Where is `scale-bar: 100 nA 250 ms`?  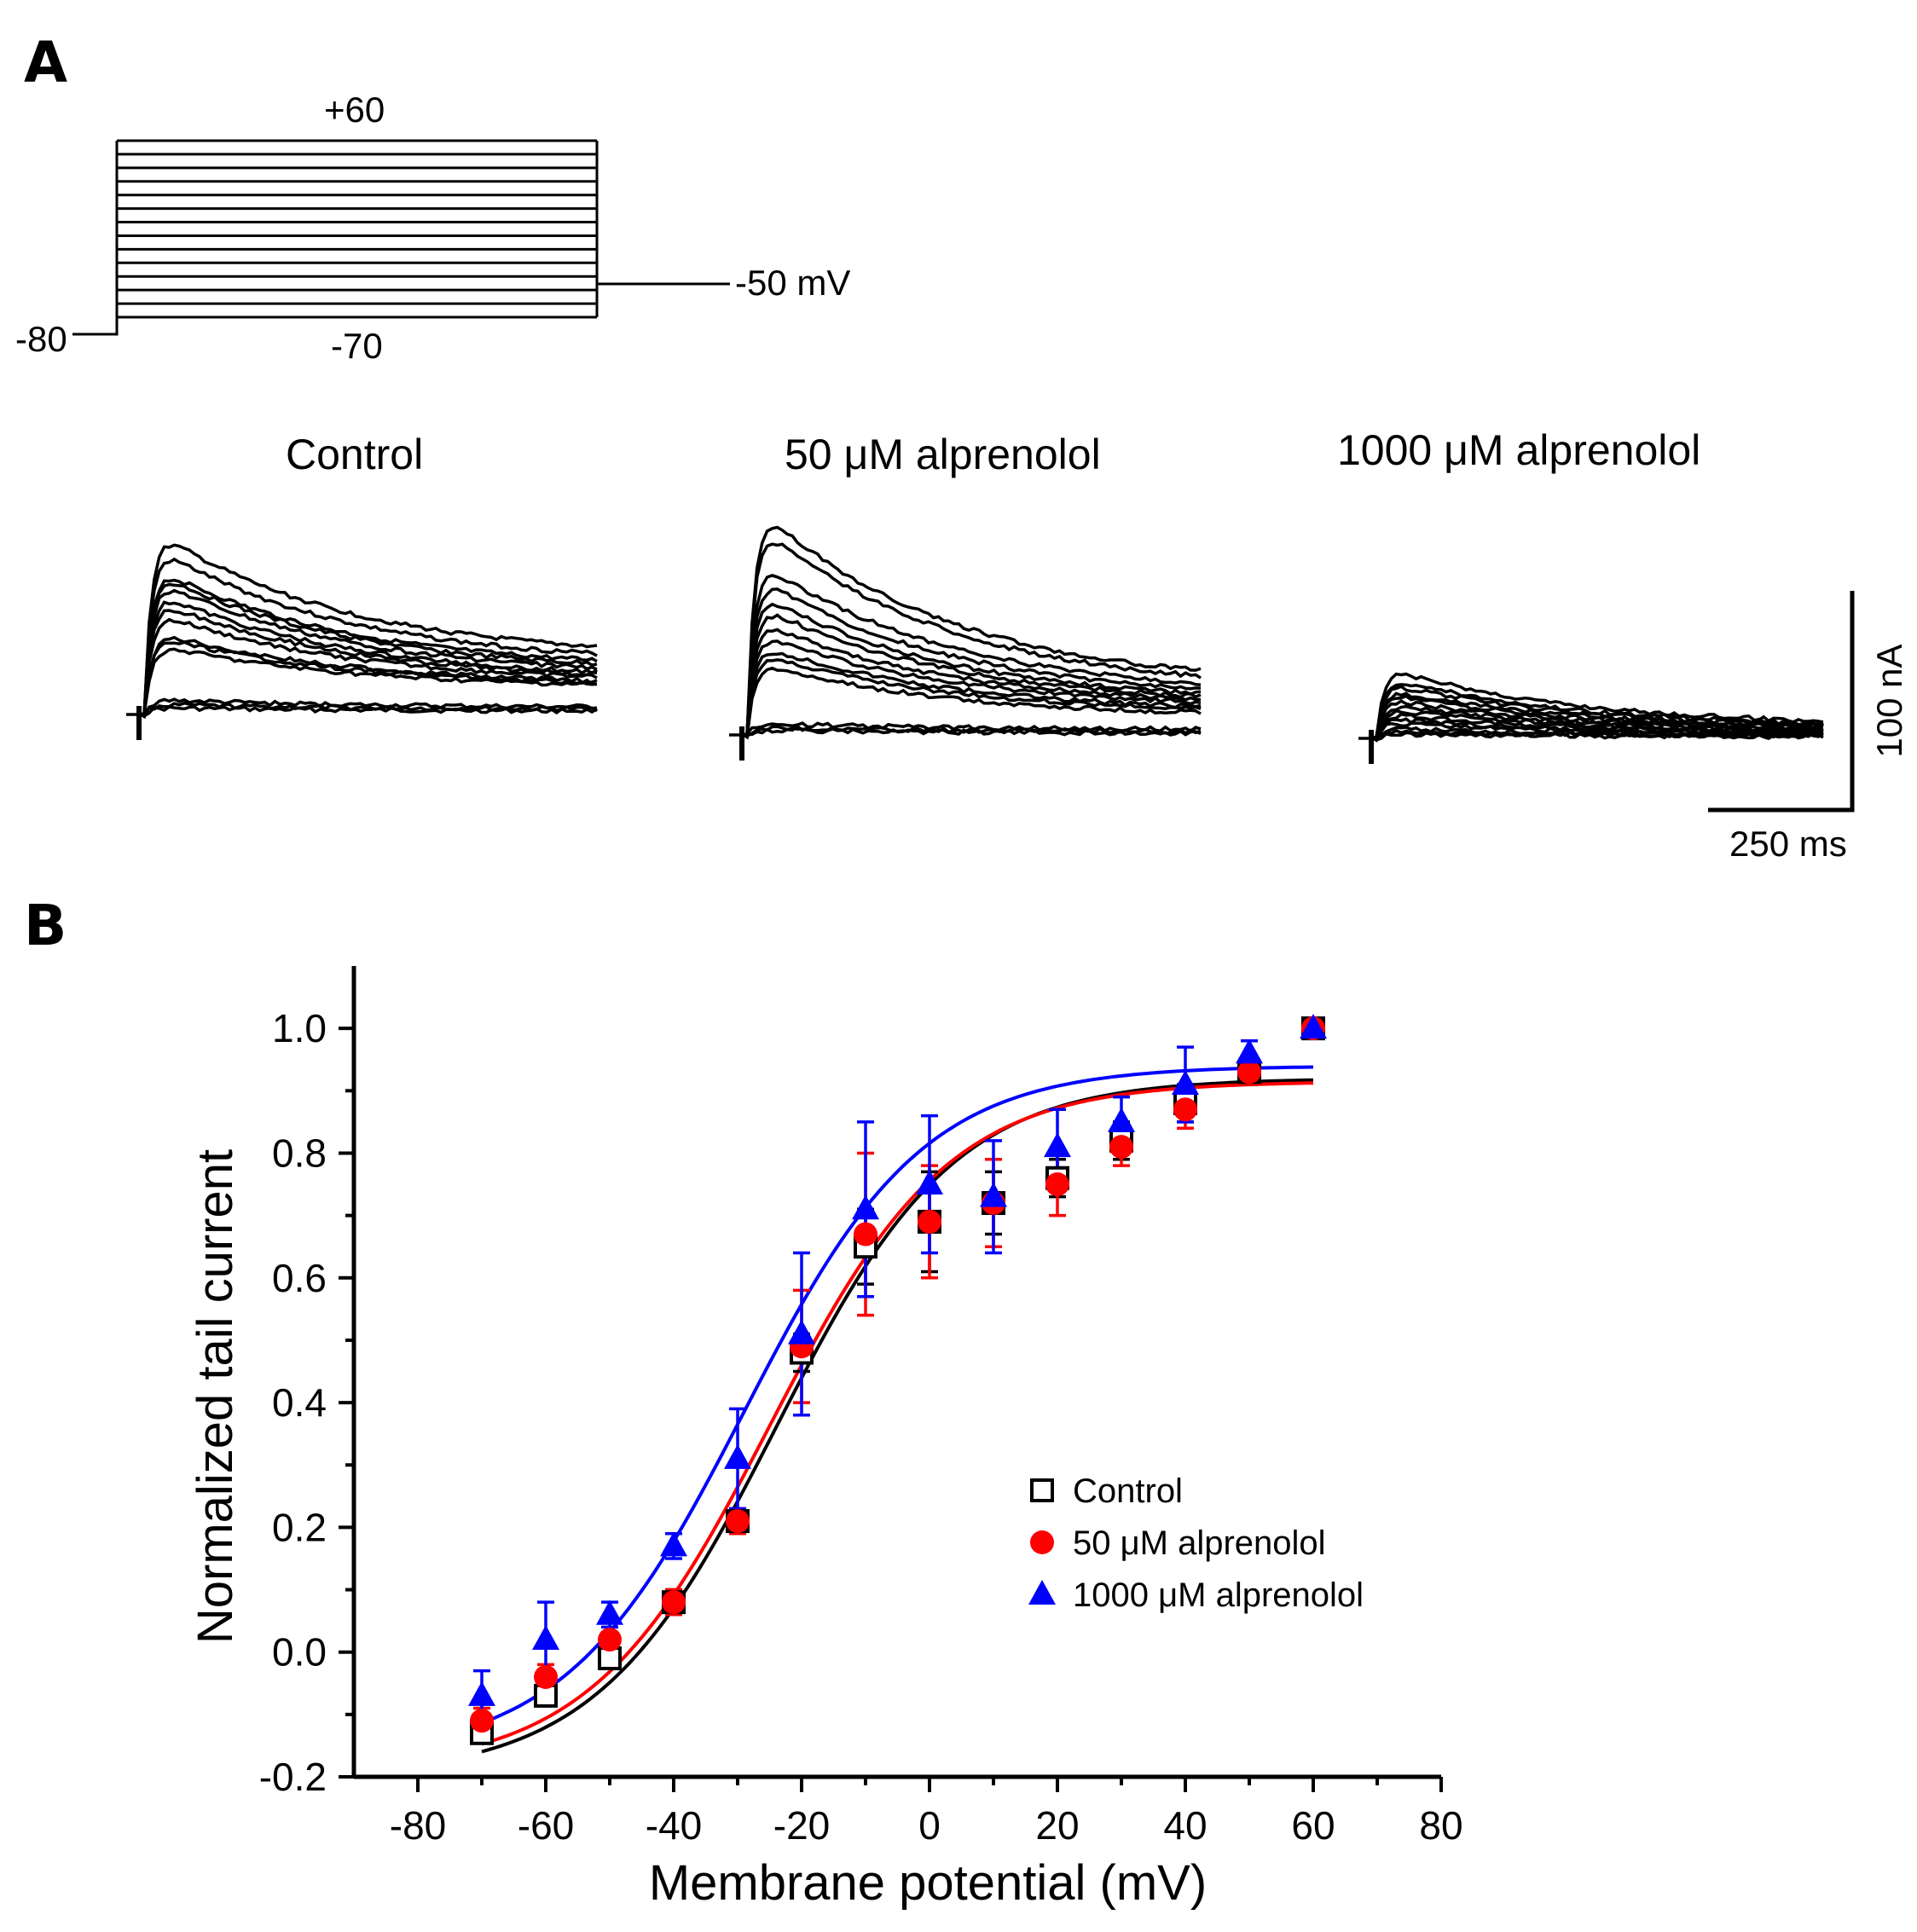 scale-bar: 100 nA 250 ms is located at coordinates (1808, 727).